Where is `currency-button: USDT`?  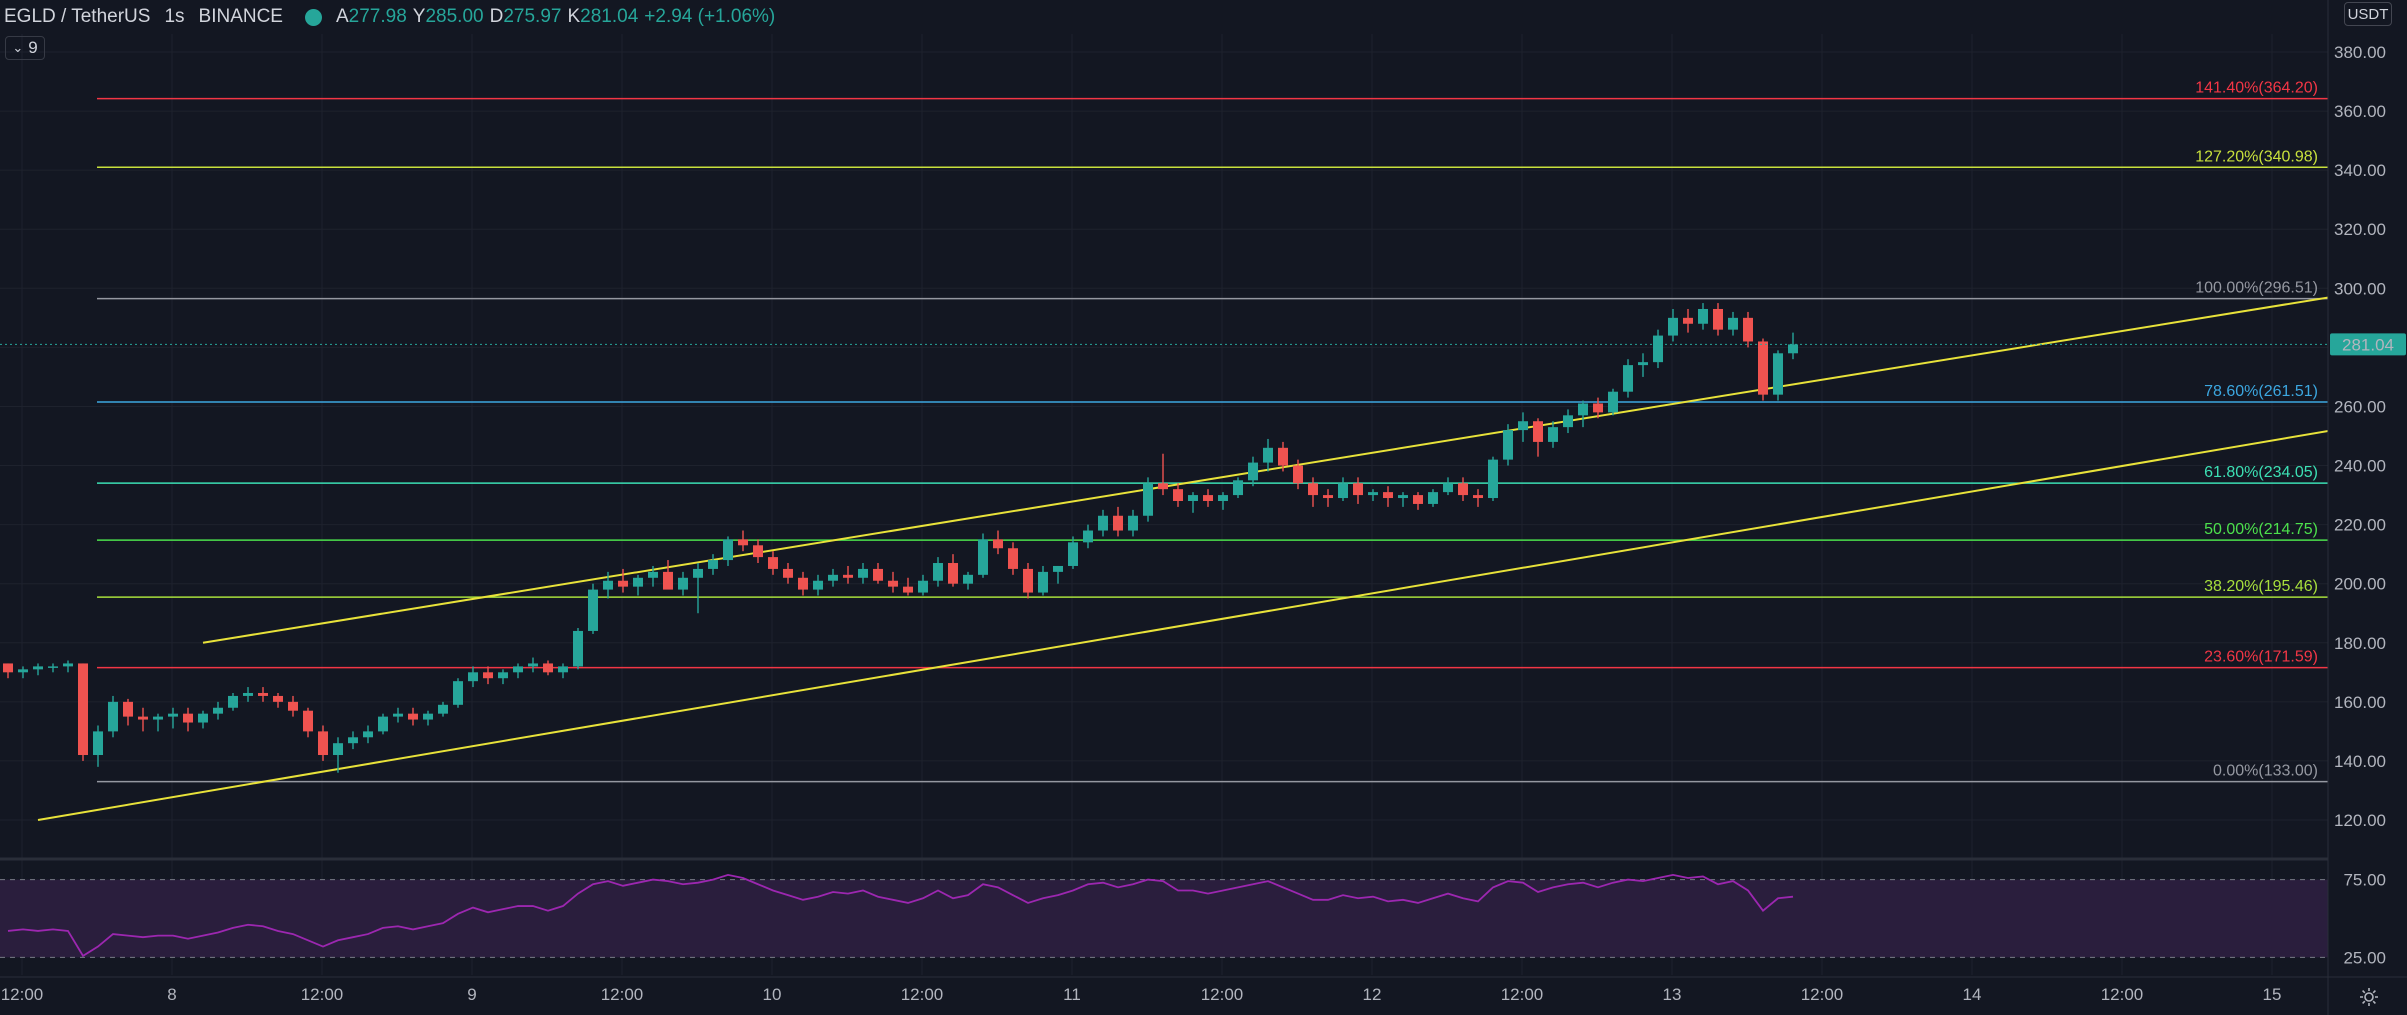 currency-button: USDT is located at coordinates (2368, 14).